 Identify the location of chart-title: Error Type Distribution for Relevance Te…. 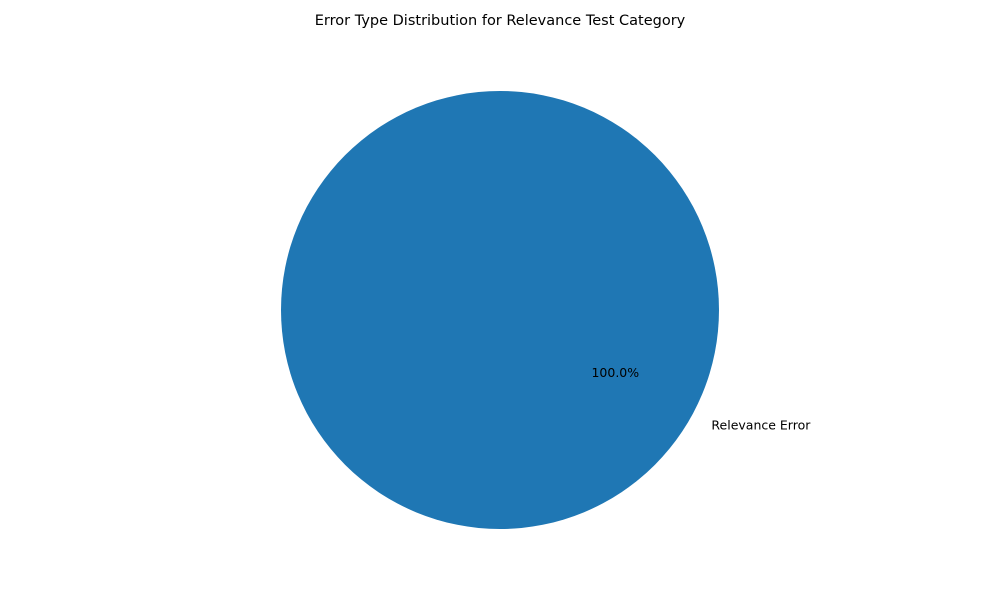
(500, 21).